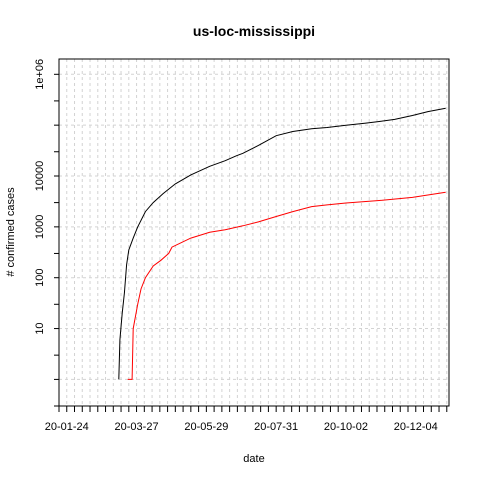  Describe the element at coordinates (137, 427) in the screenshot. I see `x-tick-label: 20-03-27` at that location.